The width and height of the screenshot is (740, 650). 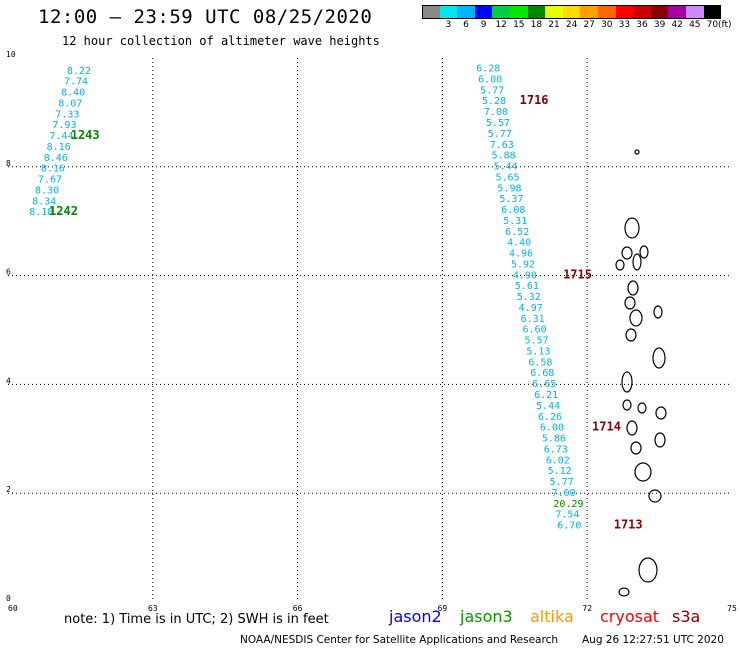 What do you see at coordinates (531, 308) in the screenshot?
I see `swh-value-label: 4.97` at bounding box center [531, 308].